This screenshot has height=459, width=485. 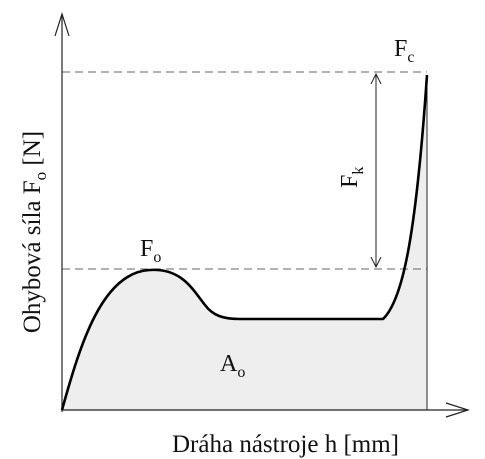 What do you see at coordinates (400, 49) in the screenshot?
I see `max-force-label-main: F` at bounding box center [400, 49].